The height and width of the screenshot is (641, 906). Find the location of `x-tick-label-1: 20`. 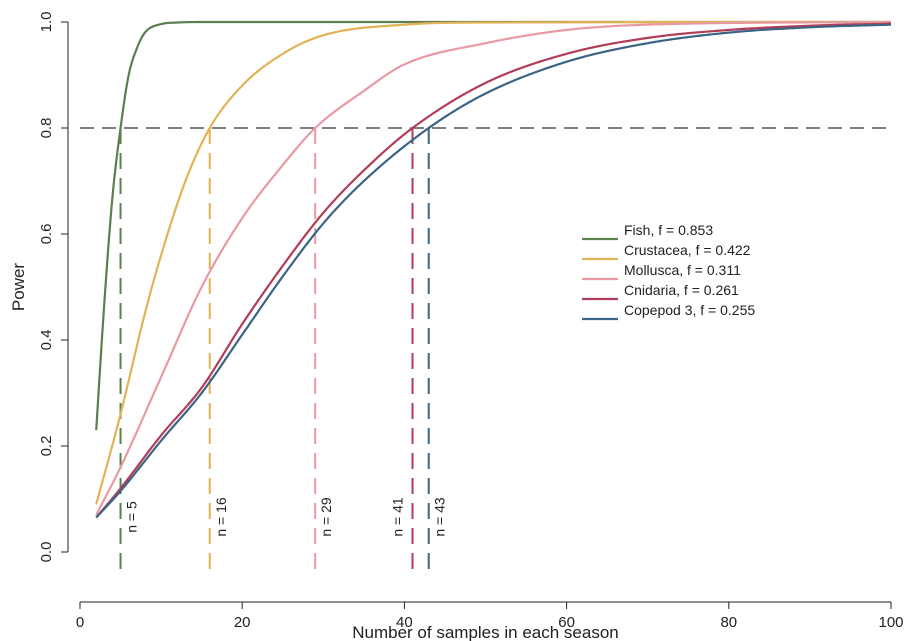

x-tick-label-1: 20 is located at coordinates (242, 622).